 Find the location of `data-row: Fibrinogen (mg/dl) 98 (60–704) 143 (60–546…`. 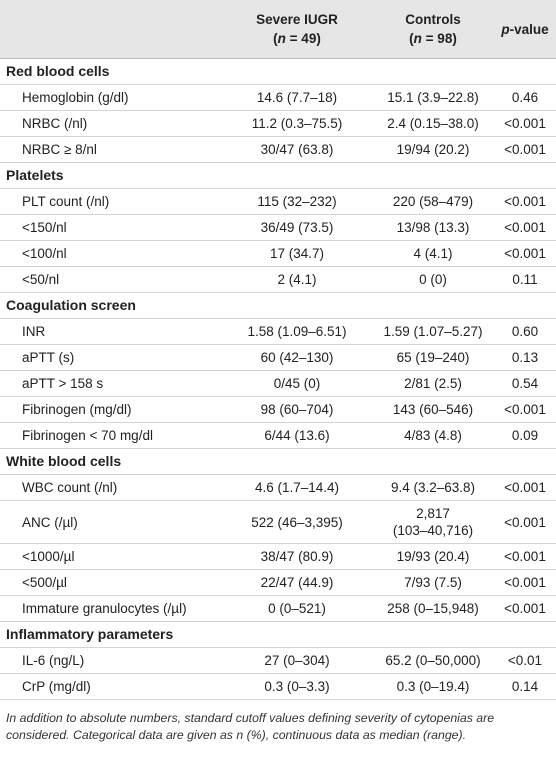

data-row: Fibrinogen (mg/dl) 98 (60–704) 143 (60–546… is located at coordinates (278, 409).